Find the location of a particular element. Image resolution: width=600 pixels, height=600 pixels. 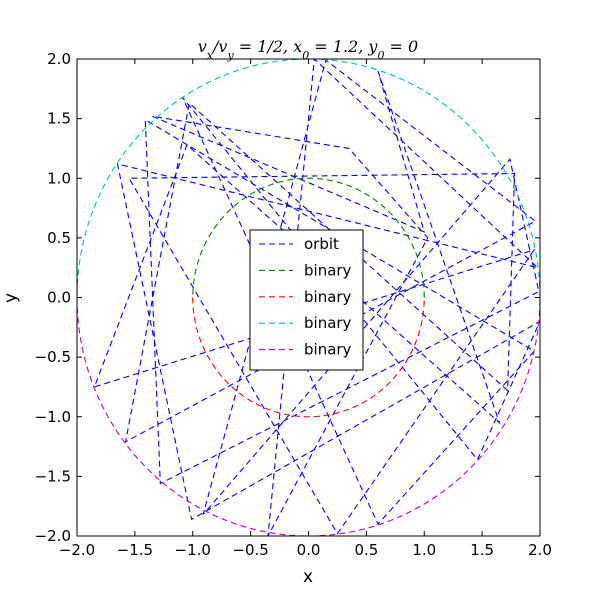

x-axis-label: x is located at coordinates (308, 577).